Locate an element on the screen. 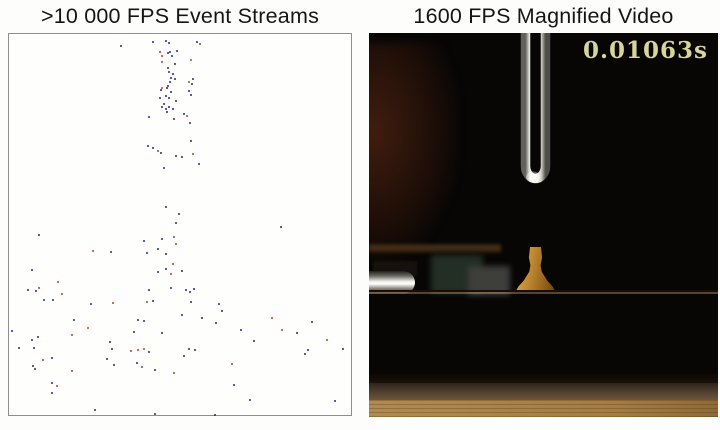 This screenshot has height=430, width=720. table-surface is located at coordinates (543, 408).